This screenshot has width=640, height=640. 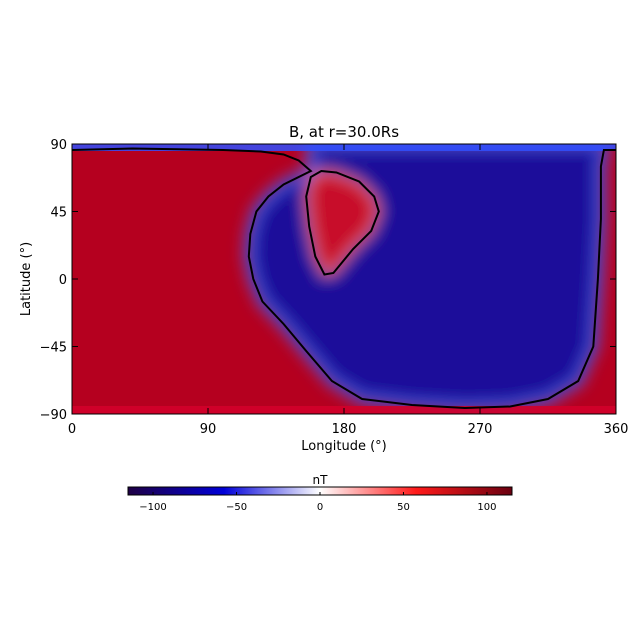 What do you see at coordinates (343, 446) in the screenshot?
I see `x-axis-label: Longitude (°)` at bounding box center [343, 446].